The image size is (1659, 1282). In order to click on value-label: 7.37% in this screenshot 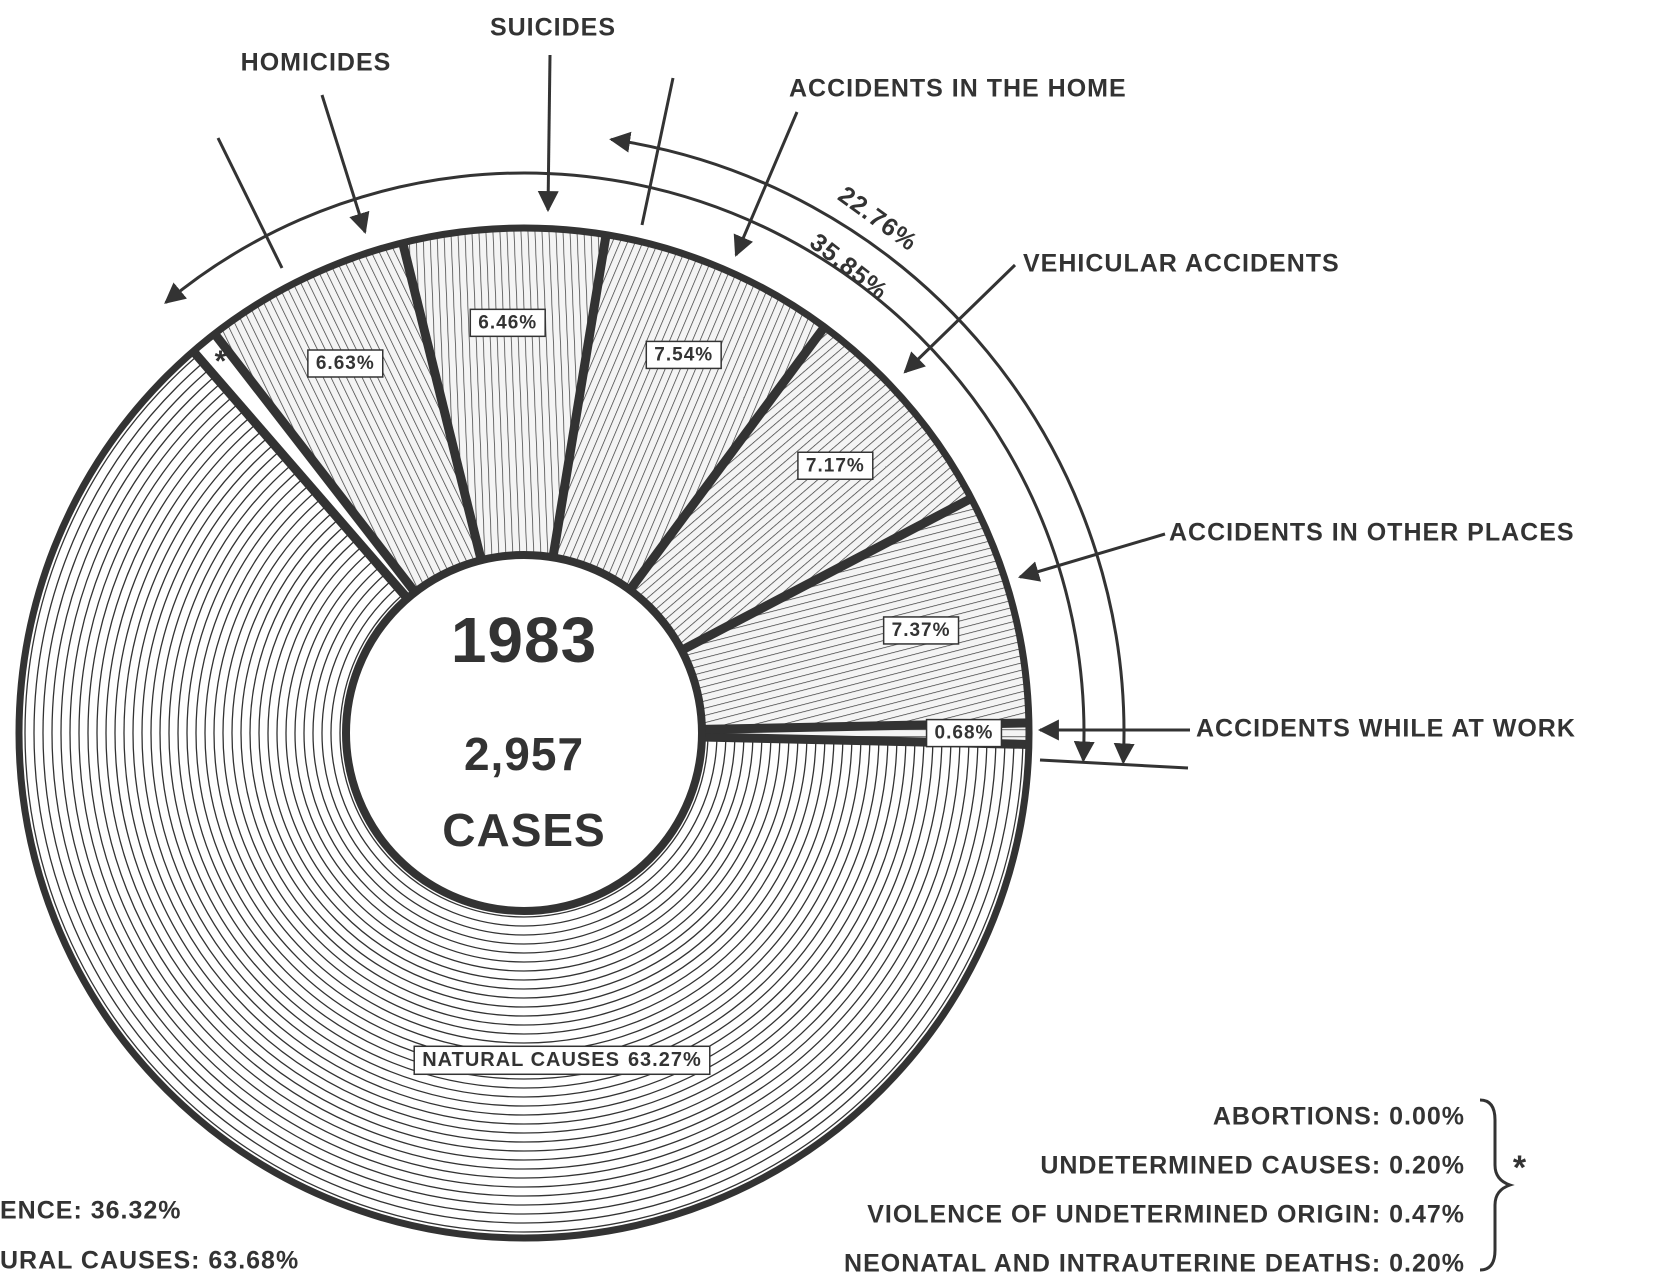, I will do `click(921, 630)`.